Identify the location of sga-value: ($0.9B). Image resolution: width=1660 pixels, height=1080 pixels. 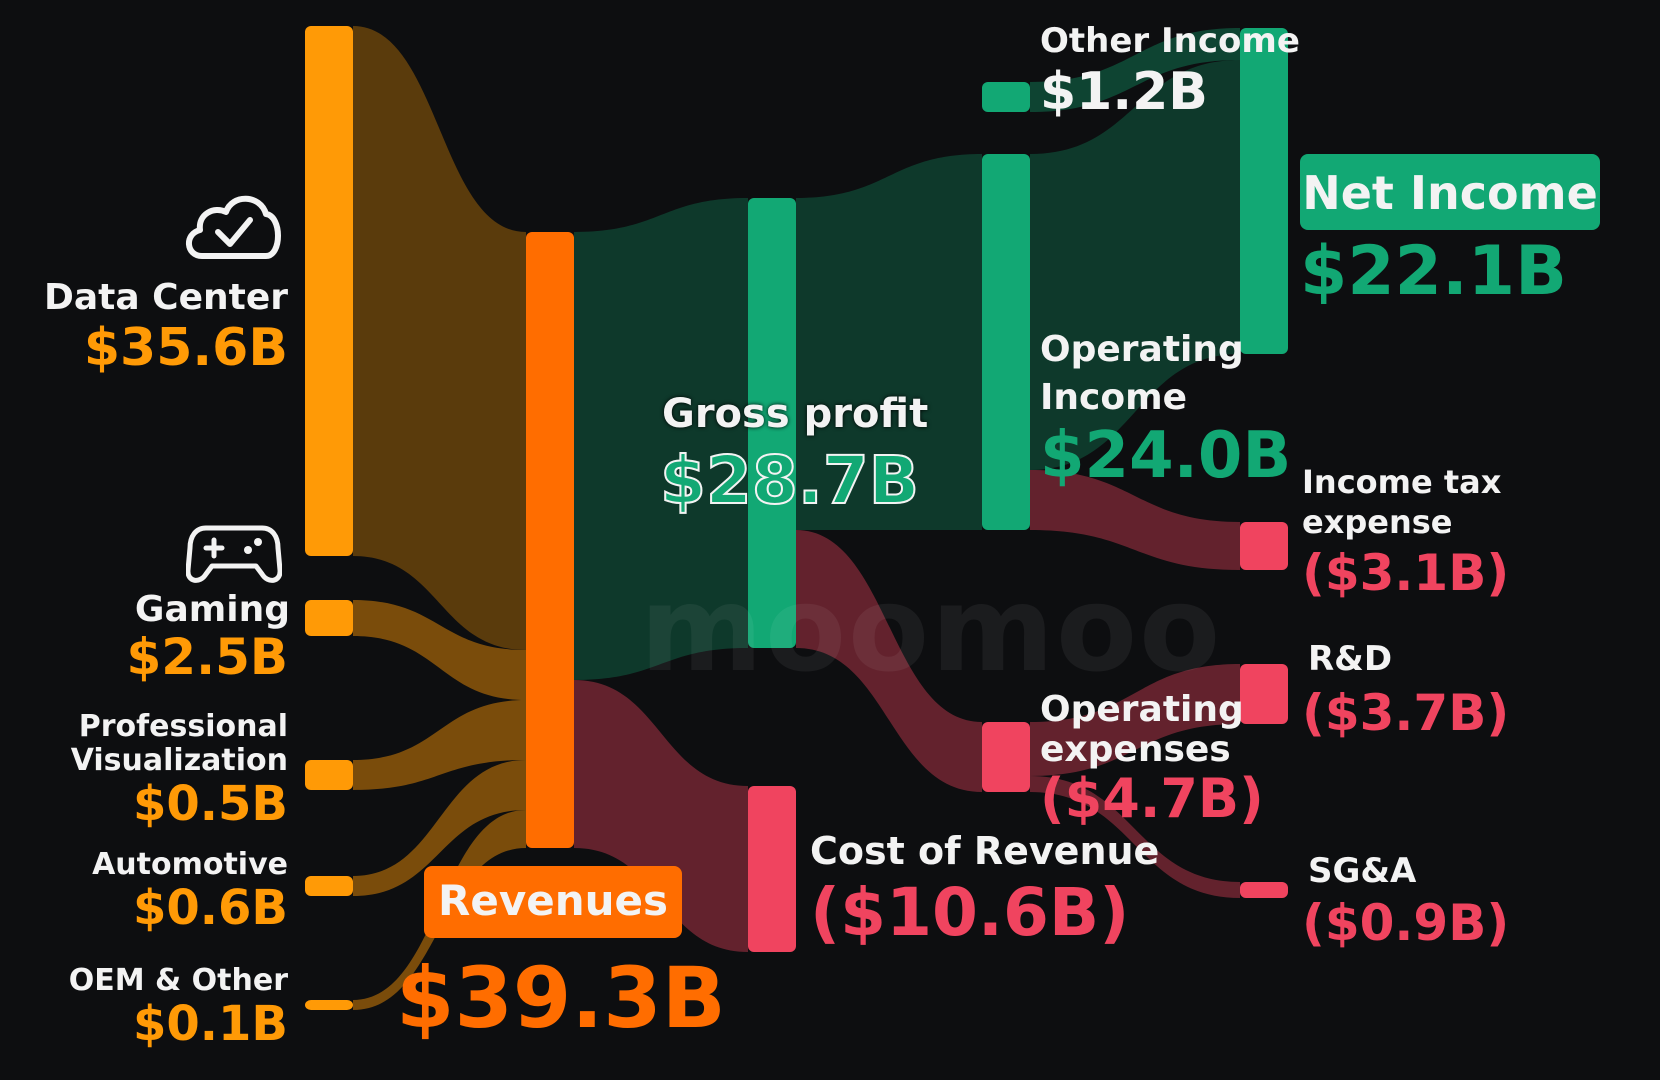
(1406, 923).